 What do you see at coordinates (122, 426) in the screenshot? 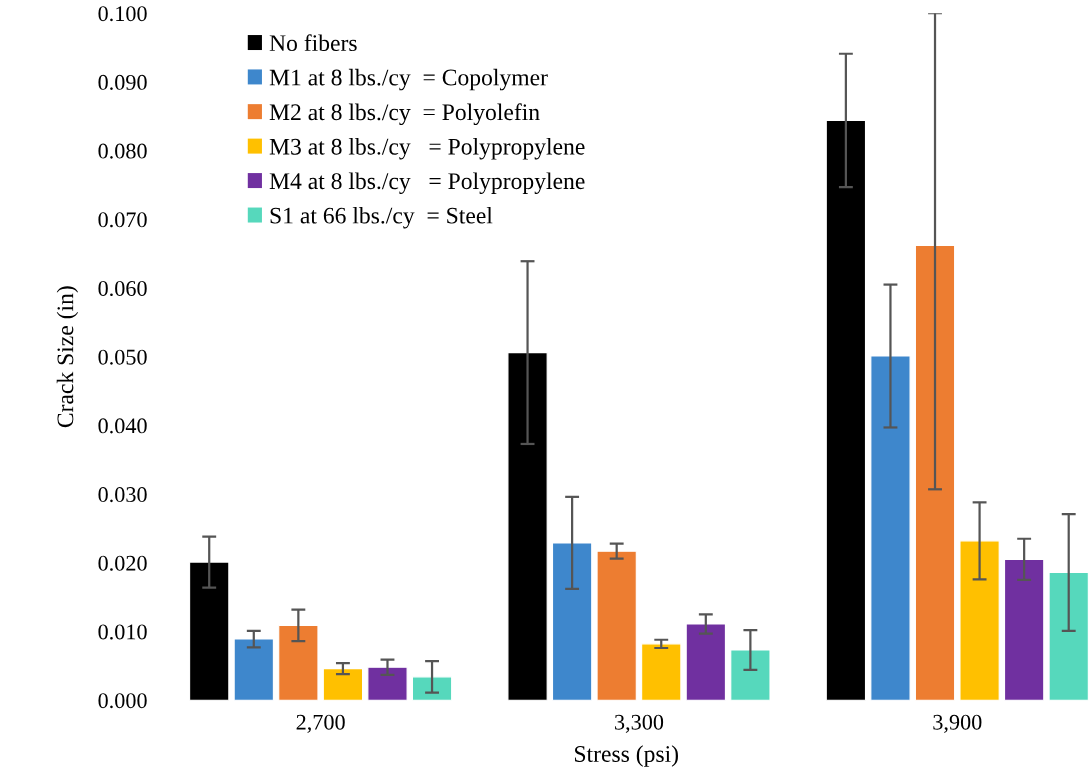
I see `y-tick-label: 0.040` at bounding box center [122, 426].